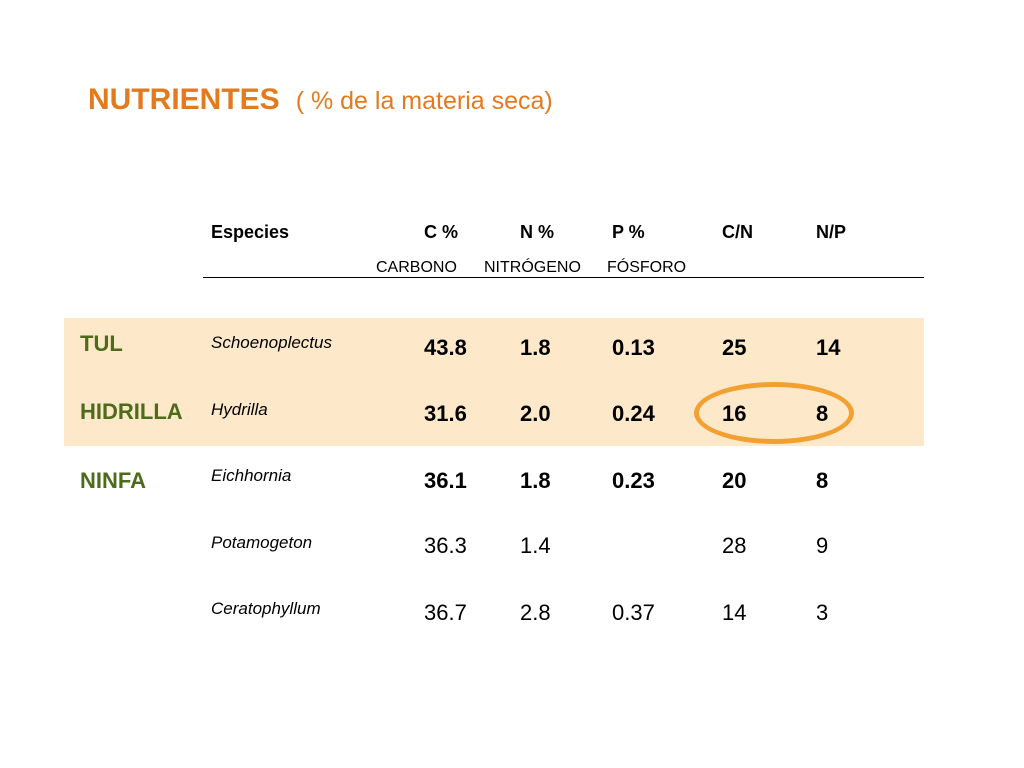  What do you see at coordinates (266, 608) in the screenshot?
I see `species-cell: Ceratophyllum` at bounding box center [266, 608].